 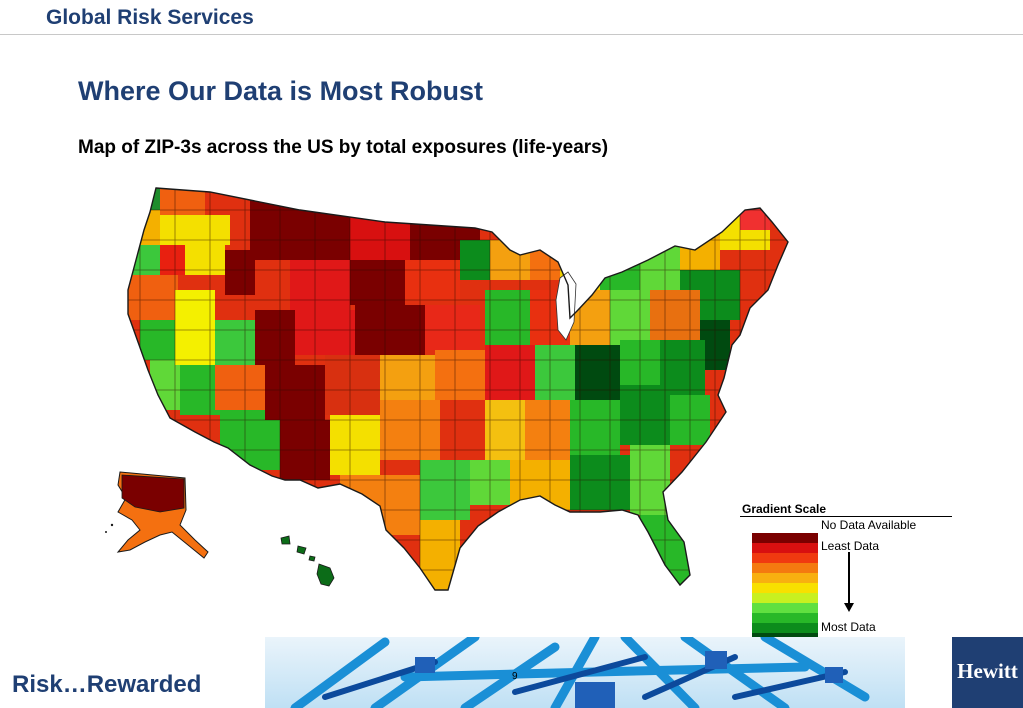 What do you see at coordinates (869, 525) in the screenshot?
I see `legend-no-data-label: No Data Available` at bounding box center [869, 525].